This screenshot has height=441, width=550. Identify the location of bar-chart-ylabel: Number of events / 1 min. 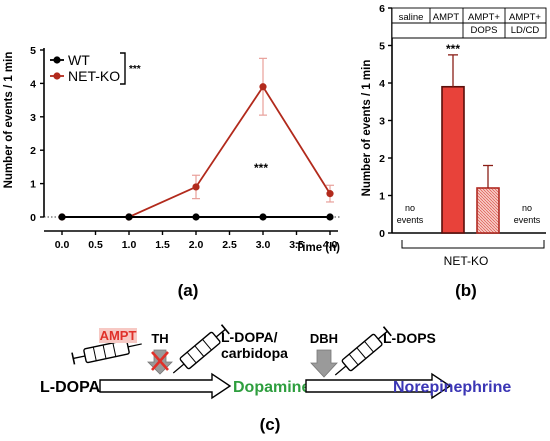
(367, 128).